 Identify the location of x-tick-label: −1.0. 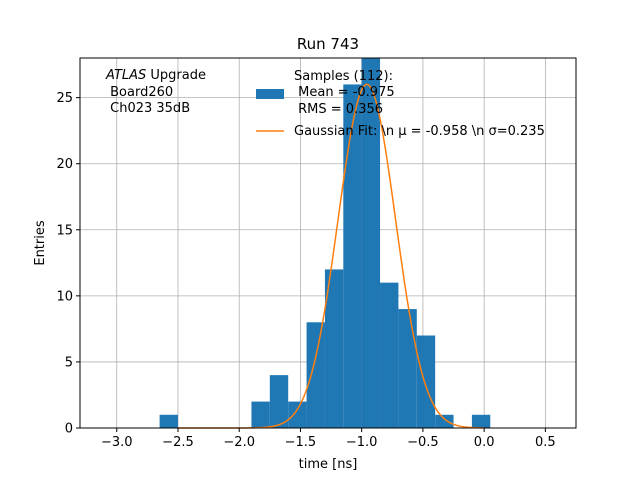
(362, 442).